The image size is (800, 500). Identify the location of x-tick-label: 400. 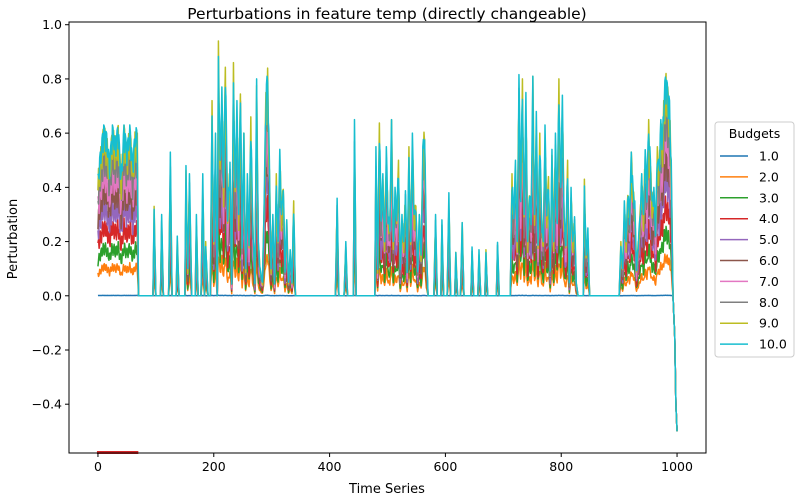
(330, 466).